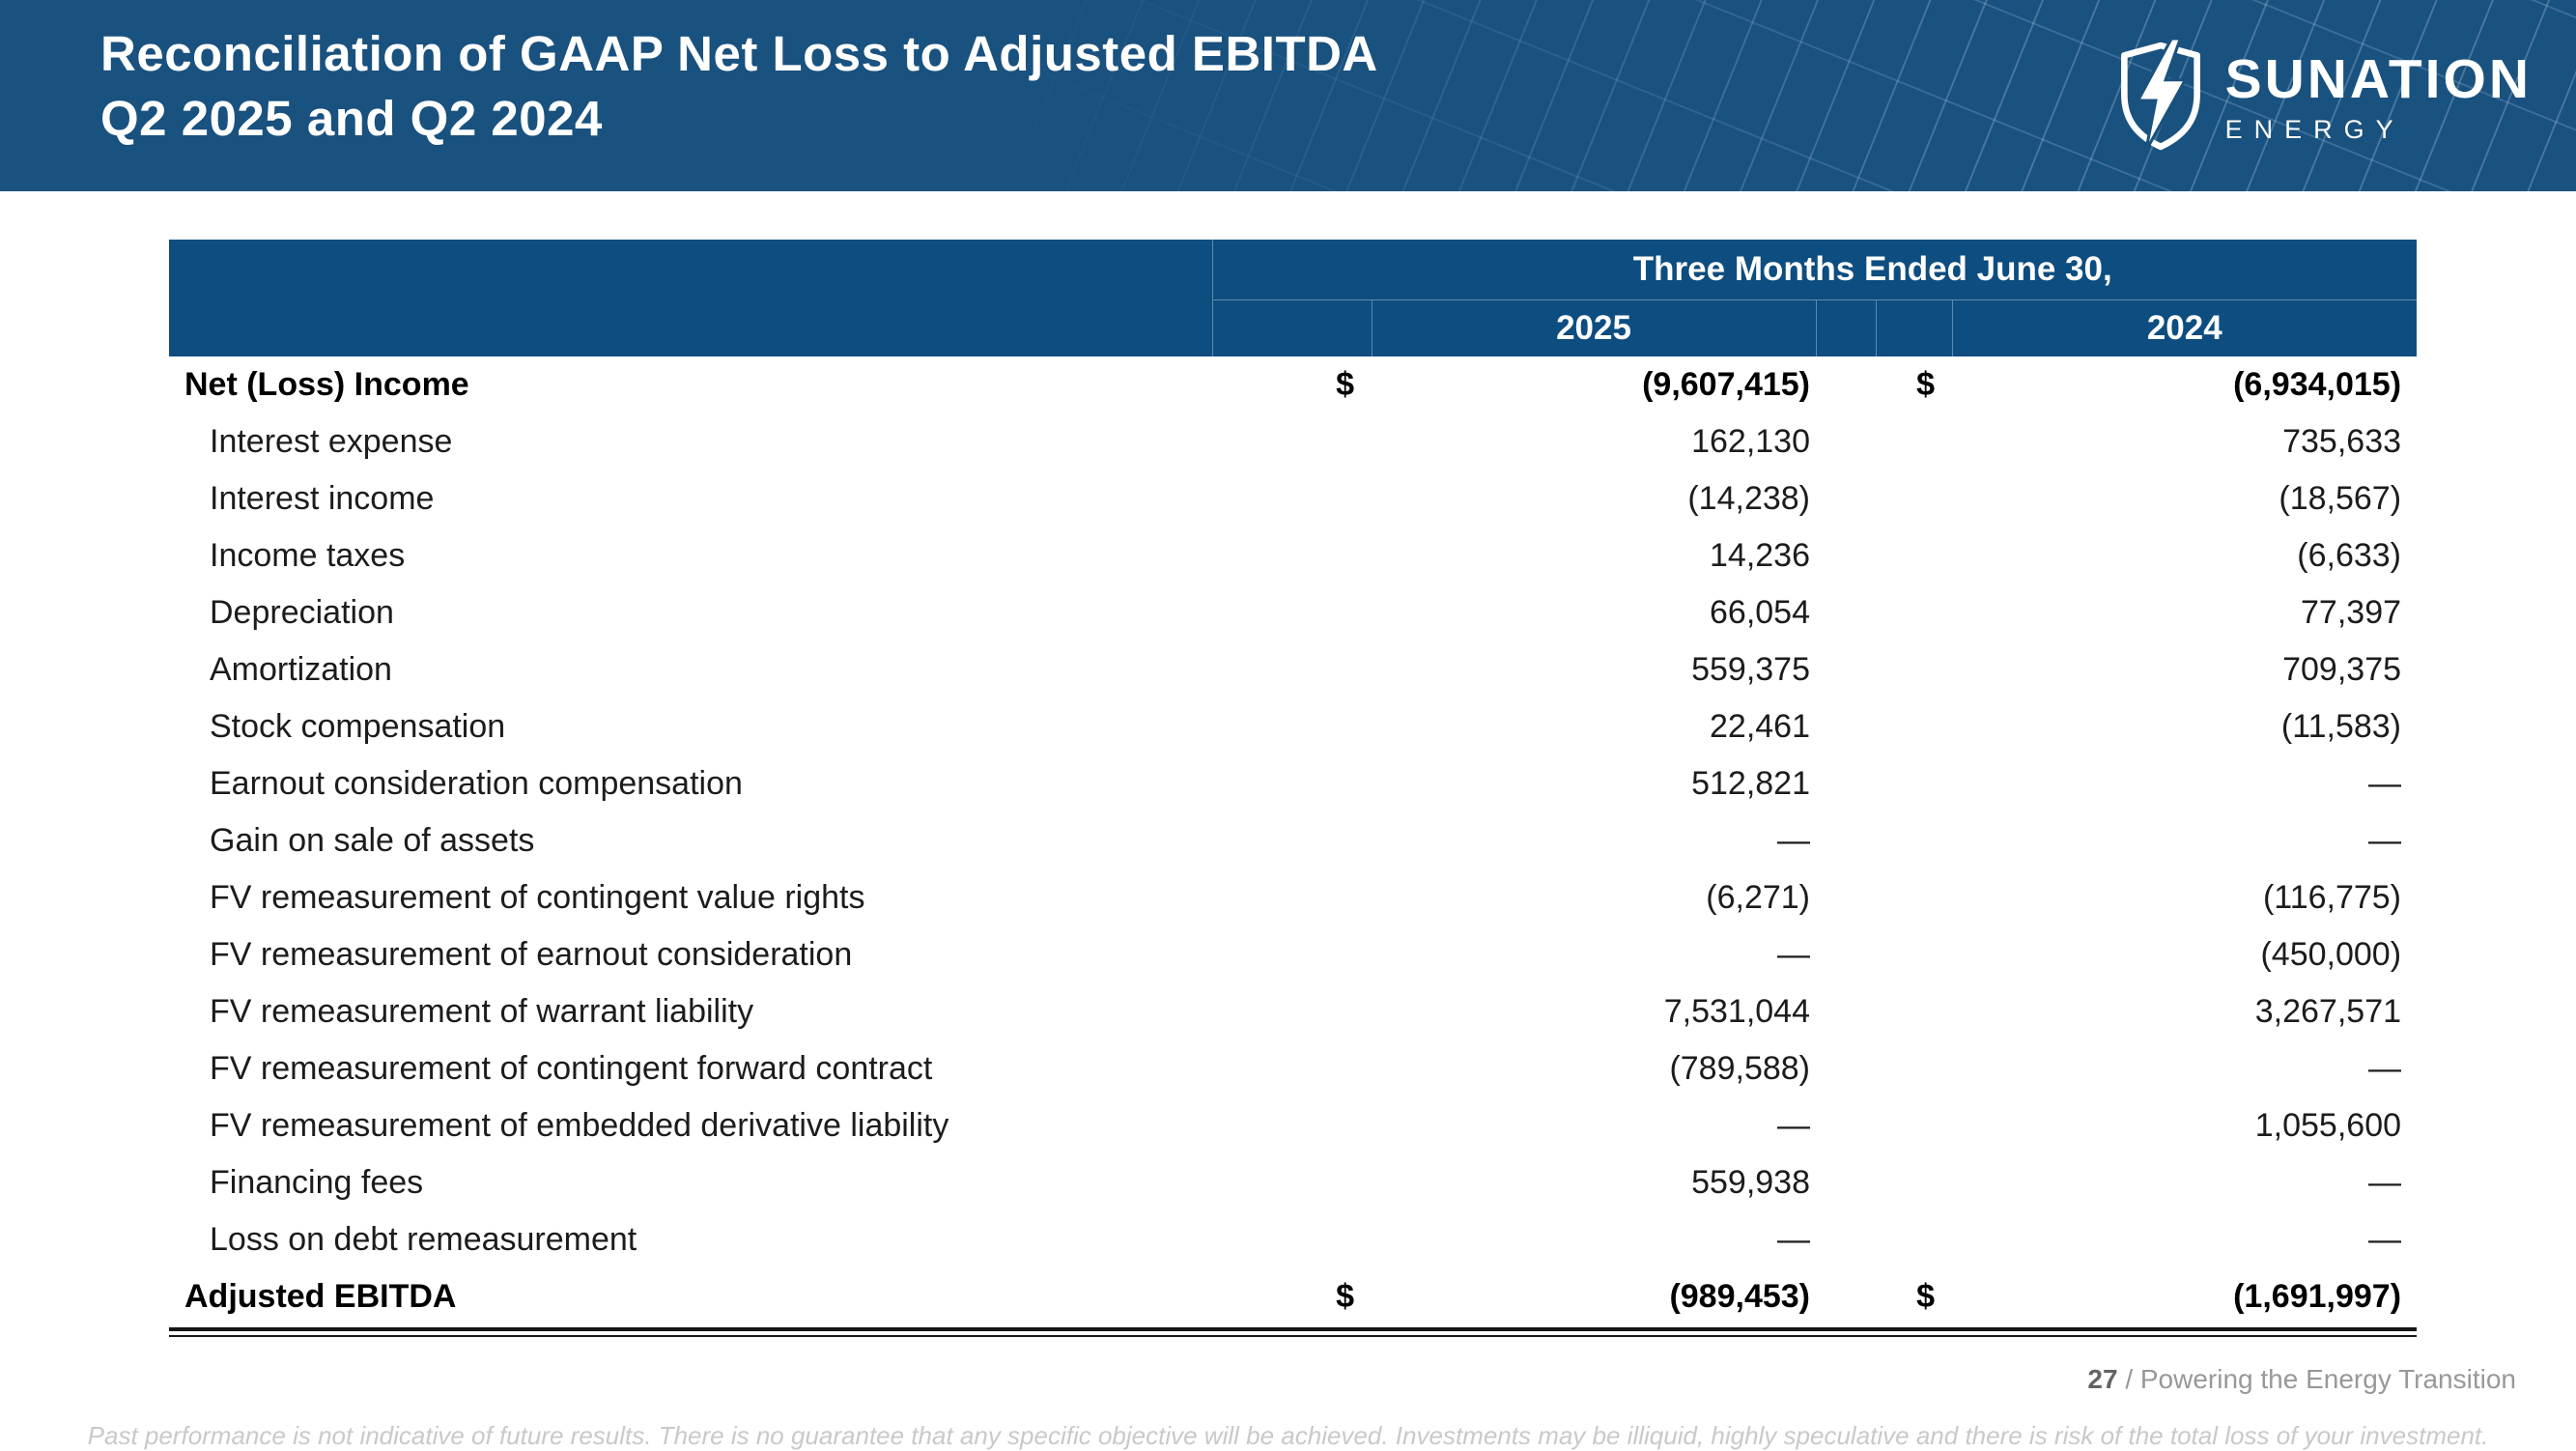 Image resolution: width=2576 pixels, height=1451 pixels. What do you see at coordinates (302, 612) in the screenshot?
I see `row-label: Depreciation` at bounding box center [302, 612].